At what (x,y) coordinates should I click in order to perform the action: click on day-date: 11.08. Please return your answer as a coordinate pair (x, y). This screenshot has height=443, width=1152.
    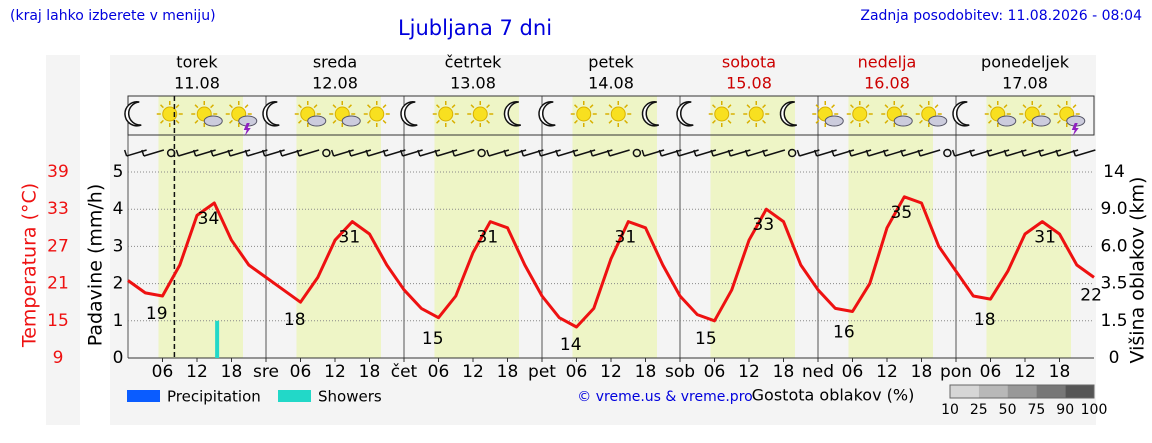
    Looking at the image, I should click on (197, 83).